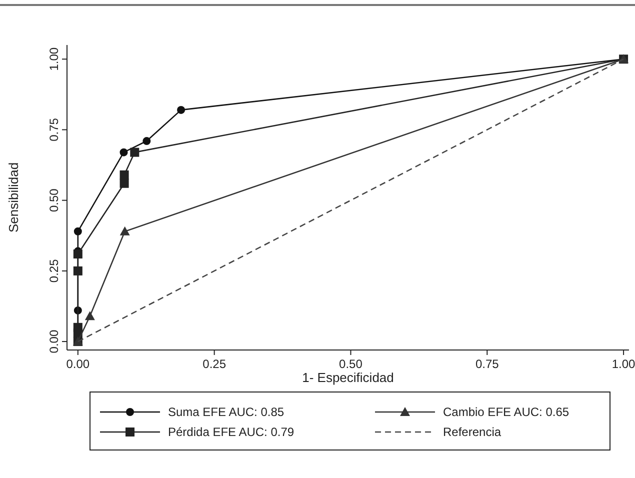 The image size is (635, 478). Describe the element at coordinates (54, 130) in the screenshot. I see `y-tick-label: 0.75` at that location.